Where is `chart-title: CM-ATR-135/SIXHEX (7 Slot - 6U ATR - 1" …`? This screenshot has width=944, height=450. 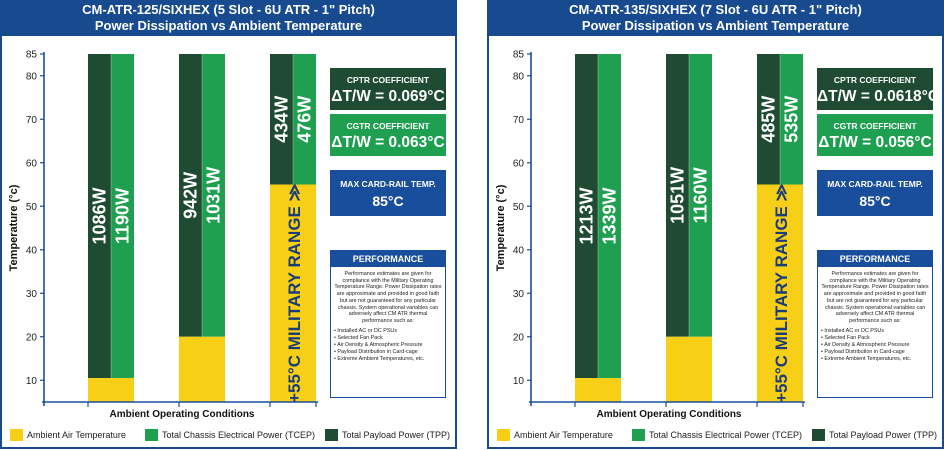
chart-title: CM-ATR-135/SIXHEX (7 Slot - 6U ATR - 1" … is located at coordinates (715, 9).